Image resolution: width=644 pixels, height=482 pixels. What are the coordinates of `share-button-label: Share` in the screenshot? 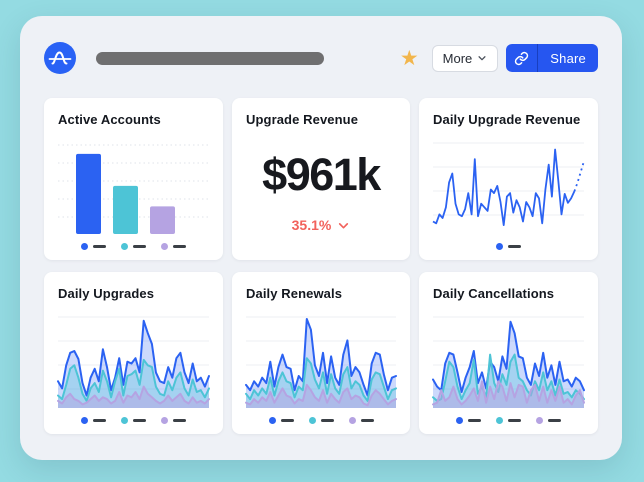 It's located at (568, 58).